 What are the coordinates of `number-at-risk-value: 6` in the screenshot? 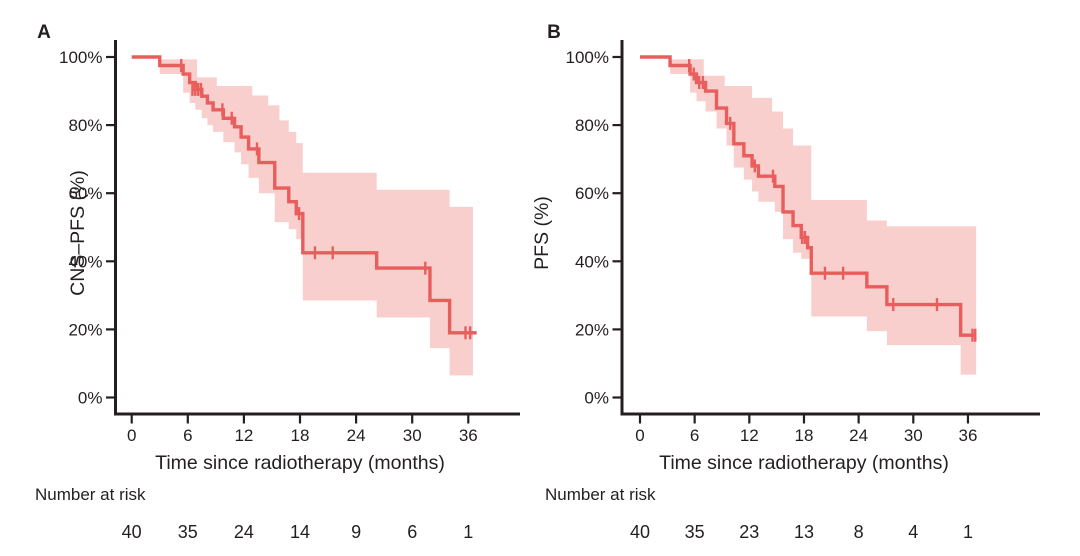 It's located at (412, 532).